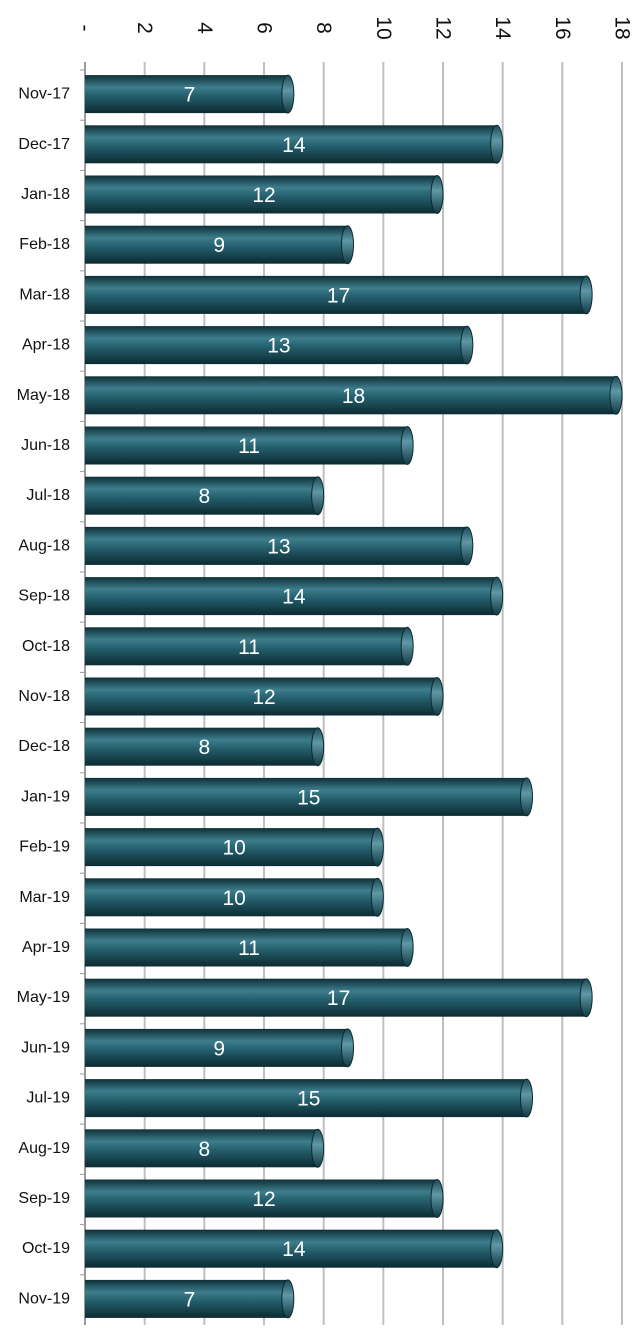 This screenshot has height=1331, width=634. I want to click on y-category-label: Nov-19, so click(44, 1298).